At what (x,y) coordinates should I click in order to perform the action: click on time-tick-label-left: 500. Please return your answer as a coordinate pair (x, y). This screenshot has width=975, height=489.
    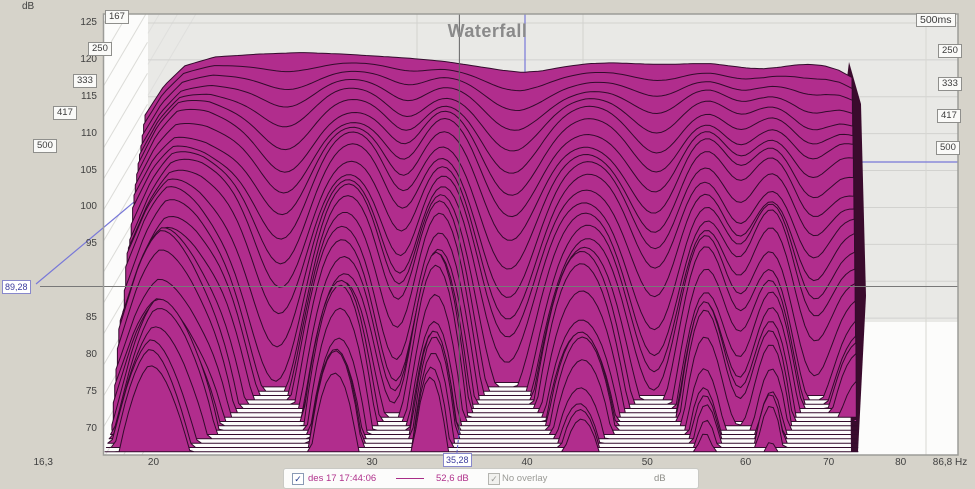
    Looking at the image, I should click on (45, 146).